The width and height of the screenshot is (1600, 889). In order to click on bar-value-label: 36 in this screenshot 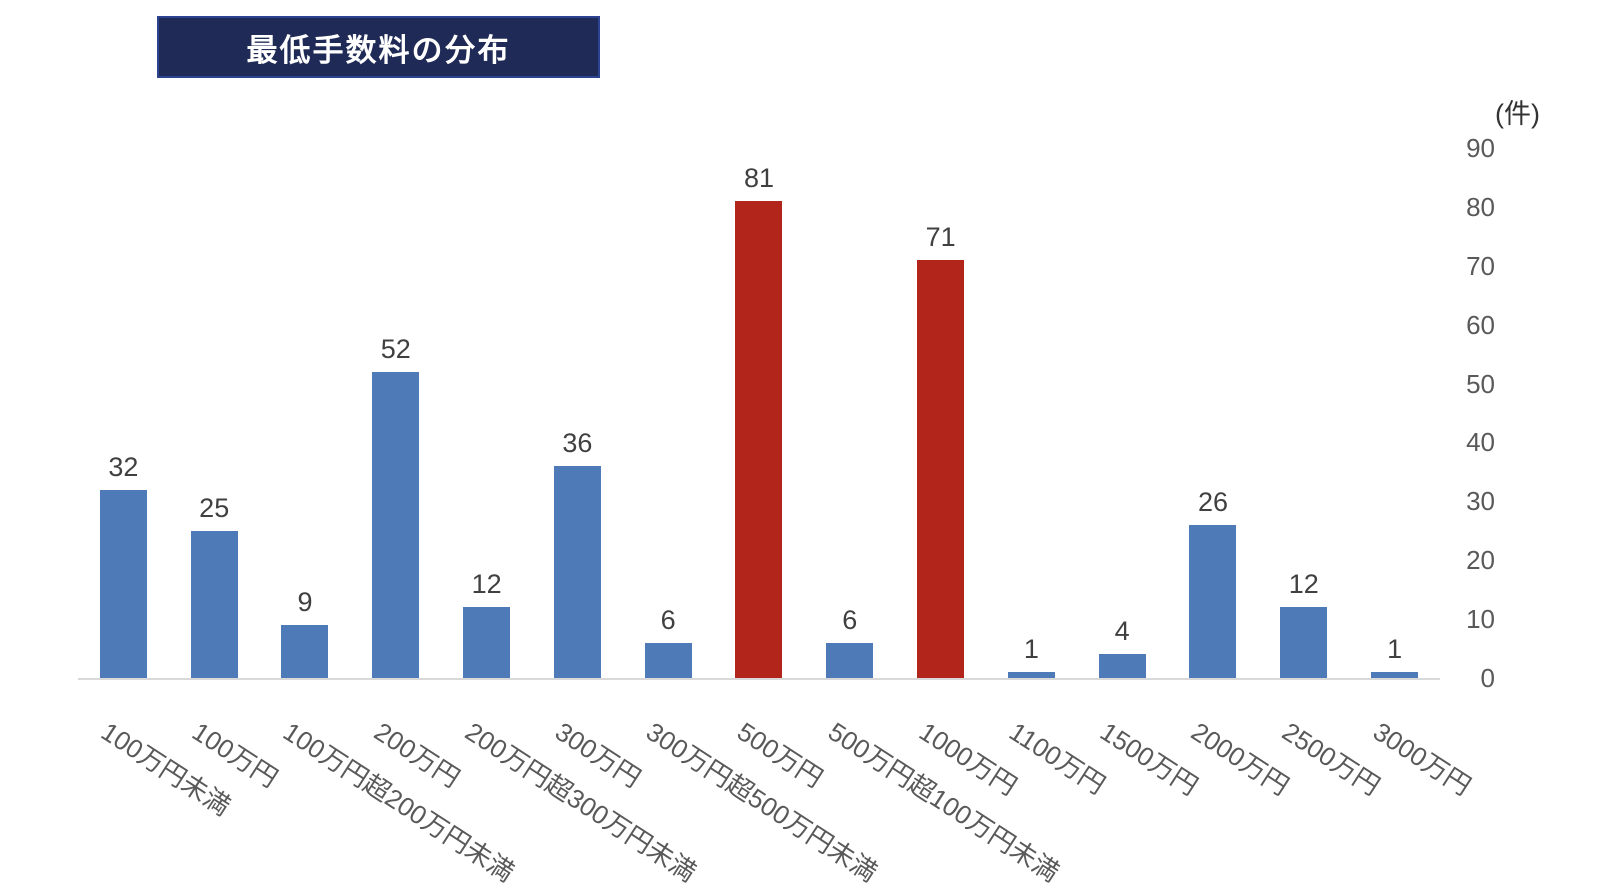, I will do `click(577, 443)`.